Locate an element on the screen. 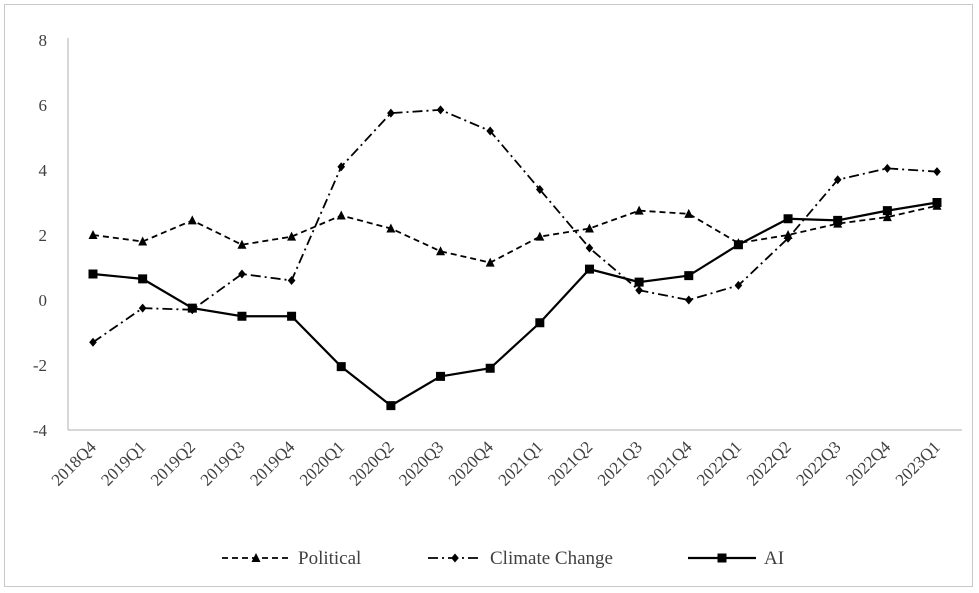  legend-item-climate-change: Climate Change is located at coordinates (520, 558).